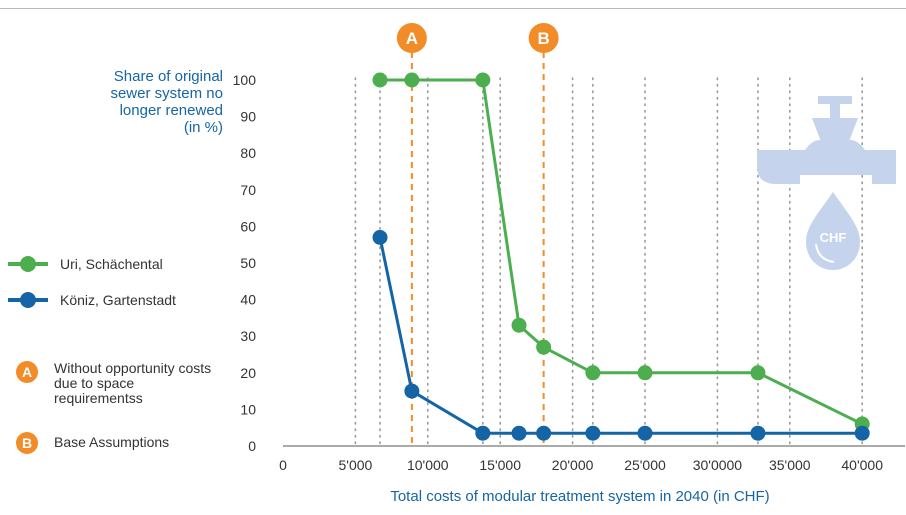  Describe the element at coordinates (248, 117) in the screenshot. I see `y-tick-label-9: 90` at that location.